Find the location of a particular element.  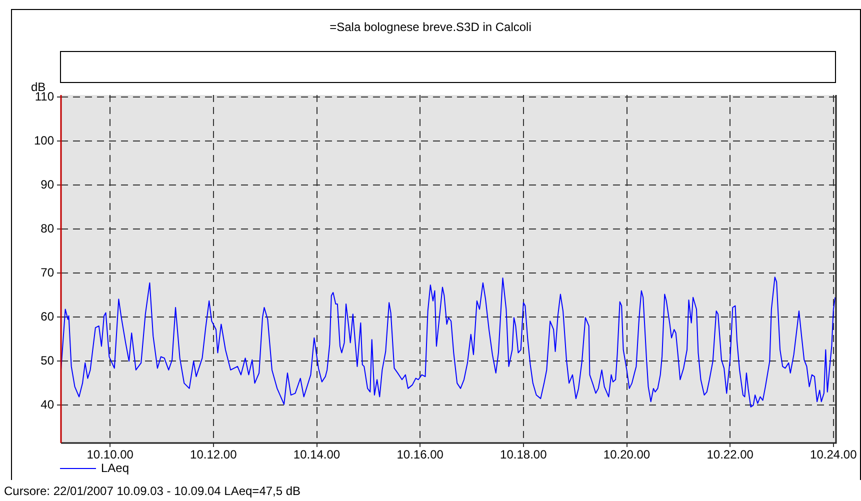

x-tick-label: 10.10.00 is located at coordinates (110, 455).